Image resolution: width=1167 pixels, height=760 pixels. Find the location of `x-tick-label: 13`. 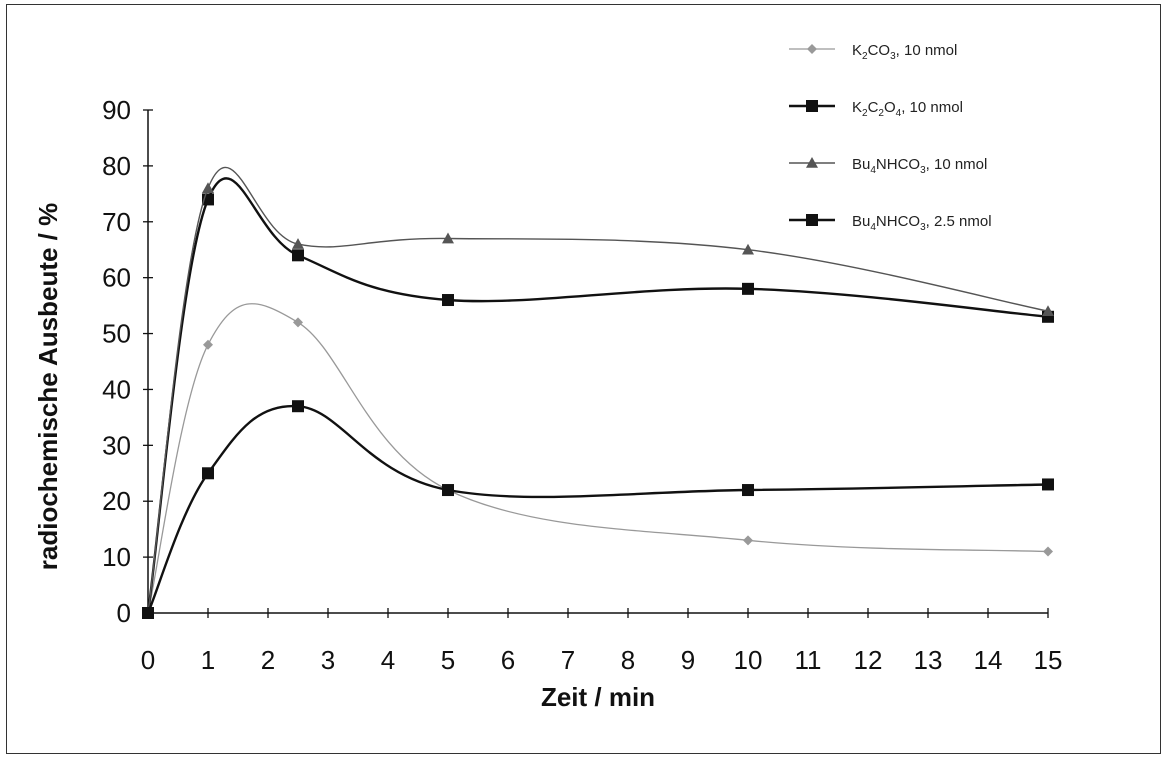

x-tick-label: 13 is located at coordinates (928, 660).